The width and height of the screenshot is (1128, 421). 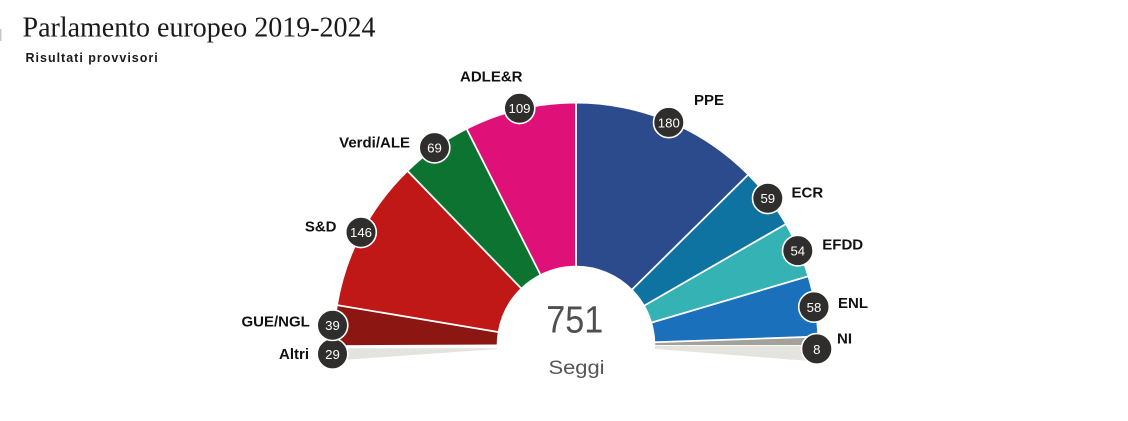 What do you see at coordinates (321, 227) in the screenshot?
I see `svg-text: S&D` at bounding box center [321, 227].